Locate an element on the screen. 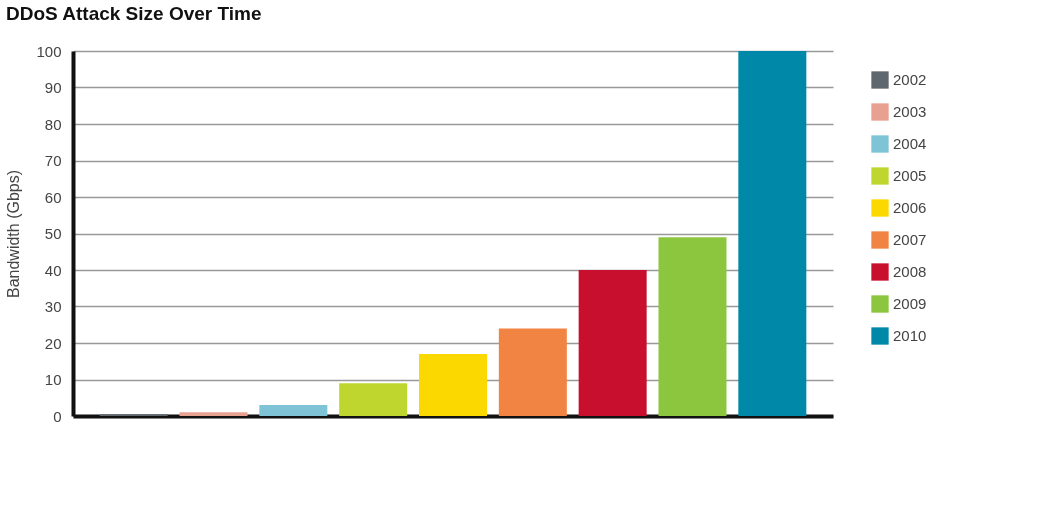 This screenshot has width=1038, height=531. y-tick-label: 30 is located at coordinates (53, 306).